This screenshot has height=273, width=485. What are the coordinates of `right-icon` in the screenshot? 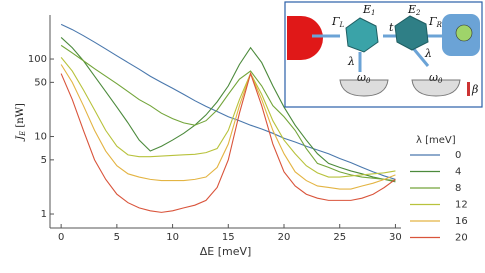 It's located at (464, 33).